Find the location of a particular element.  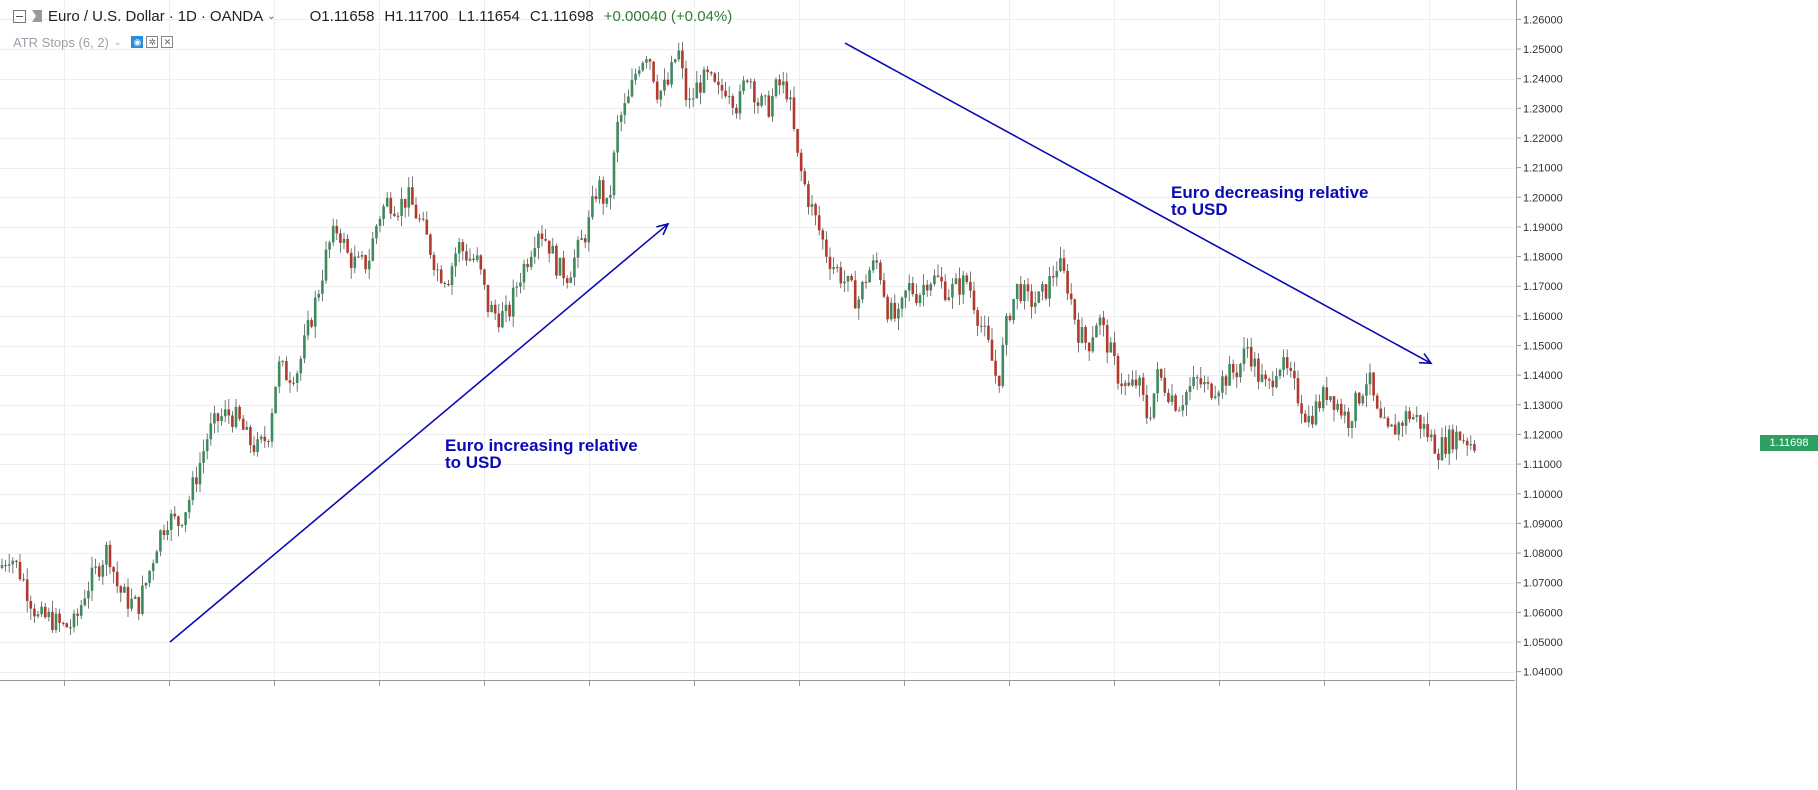

price-tick-label: 1.16000 is located at coordinates (1543, 317).